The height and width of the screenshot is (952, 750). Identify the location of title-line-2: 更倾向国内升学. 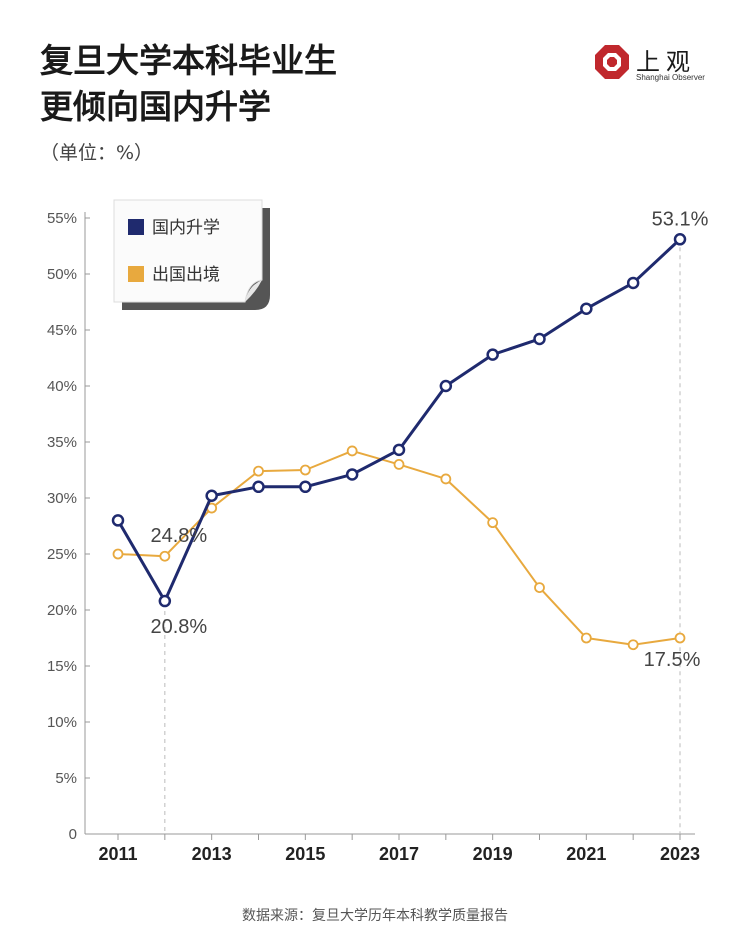
(155, 106).